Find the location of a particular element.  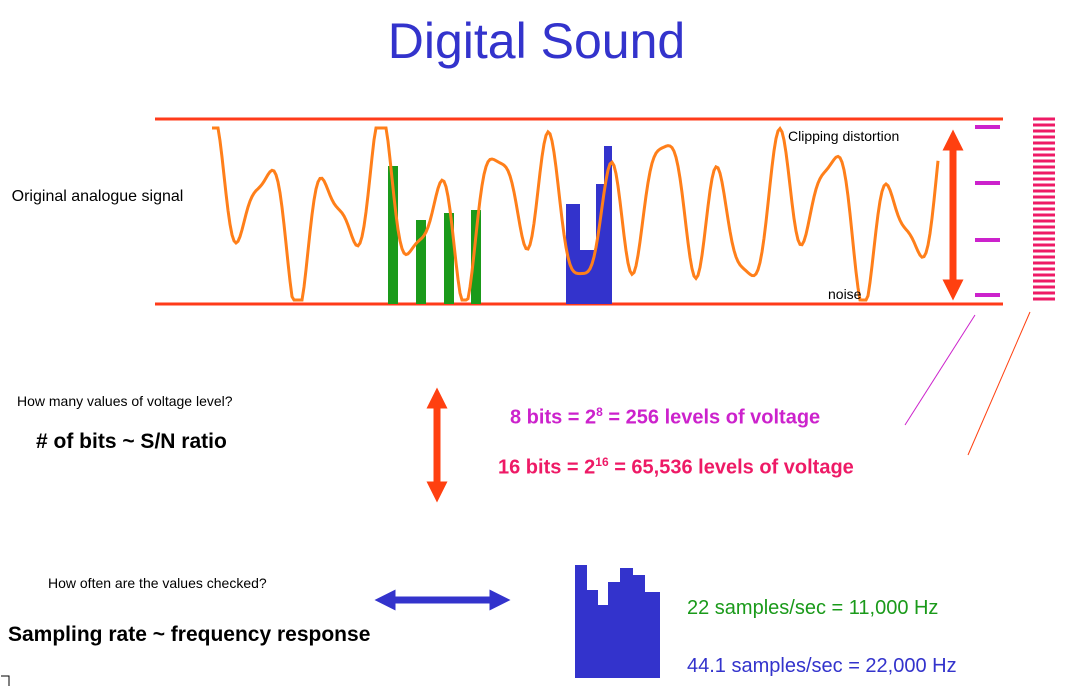

text: = 65,536 levels of voltage is located at coordinates (731, 467).